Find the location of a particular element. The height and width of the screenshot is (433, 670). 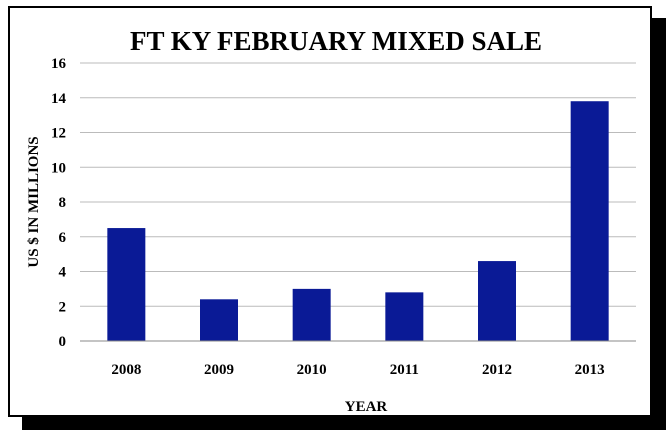

y-tick-label: 8 is located at coordinates (63, 203).